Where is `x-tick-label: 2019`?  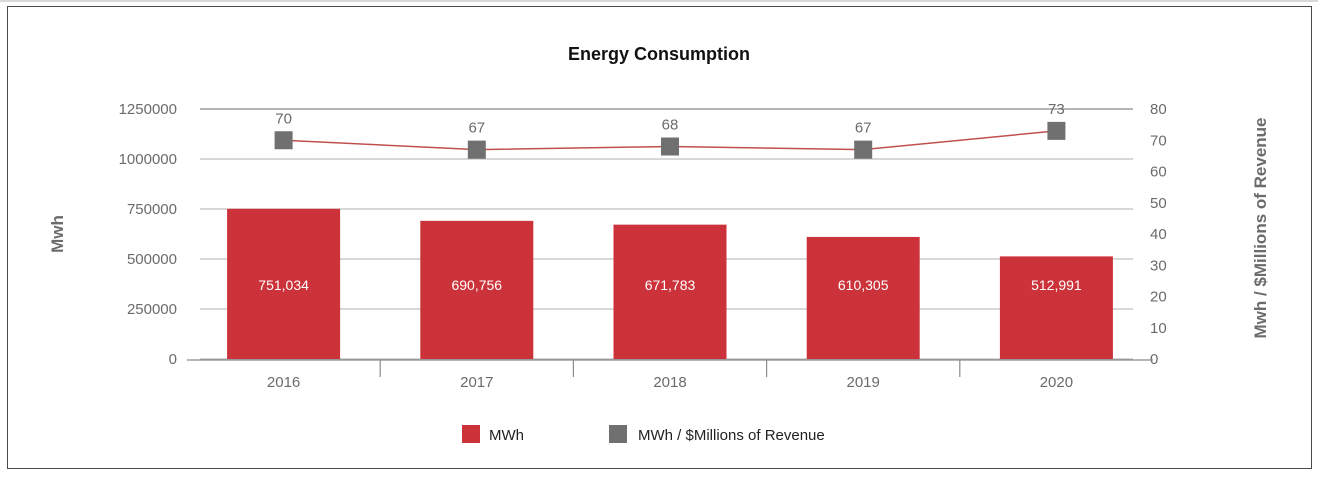
x-tick-label: 2019 is located at coordinates (863, 382).